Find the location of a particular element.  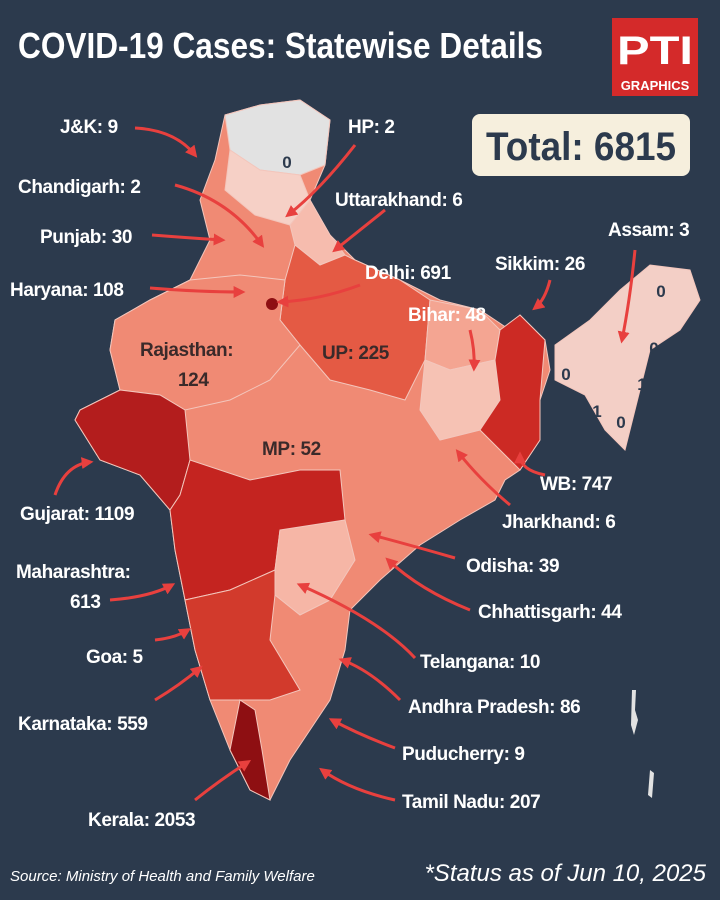

state-label: Rajasthan: is located at coordinates (186, 350).